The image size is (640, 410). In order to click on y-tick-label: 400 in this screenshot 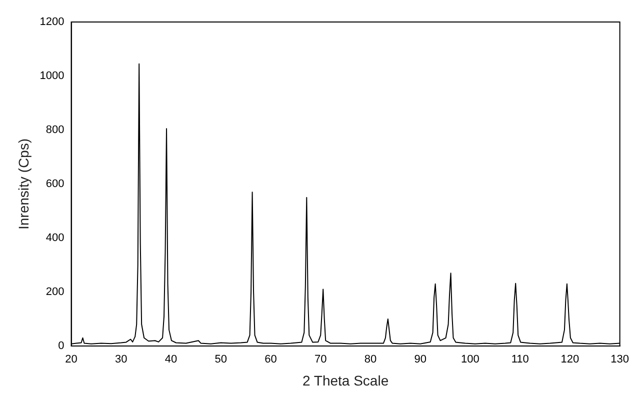, I will do `click(55, 238)`.